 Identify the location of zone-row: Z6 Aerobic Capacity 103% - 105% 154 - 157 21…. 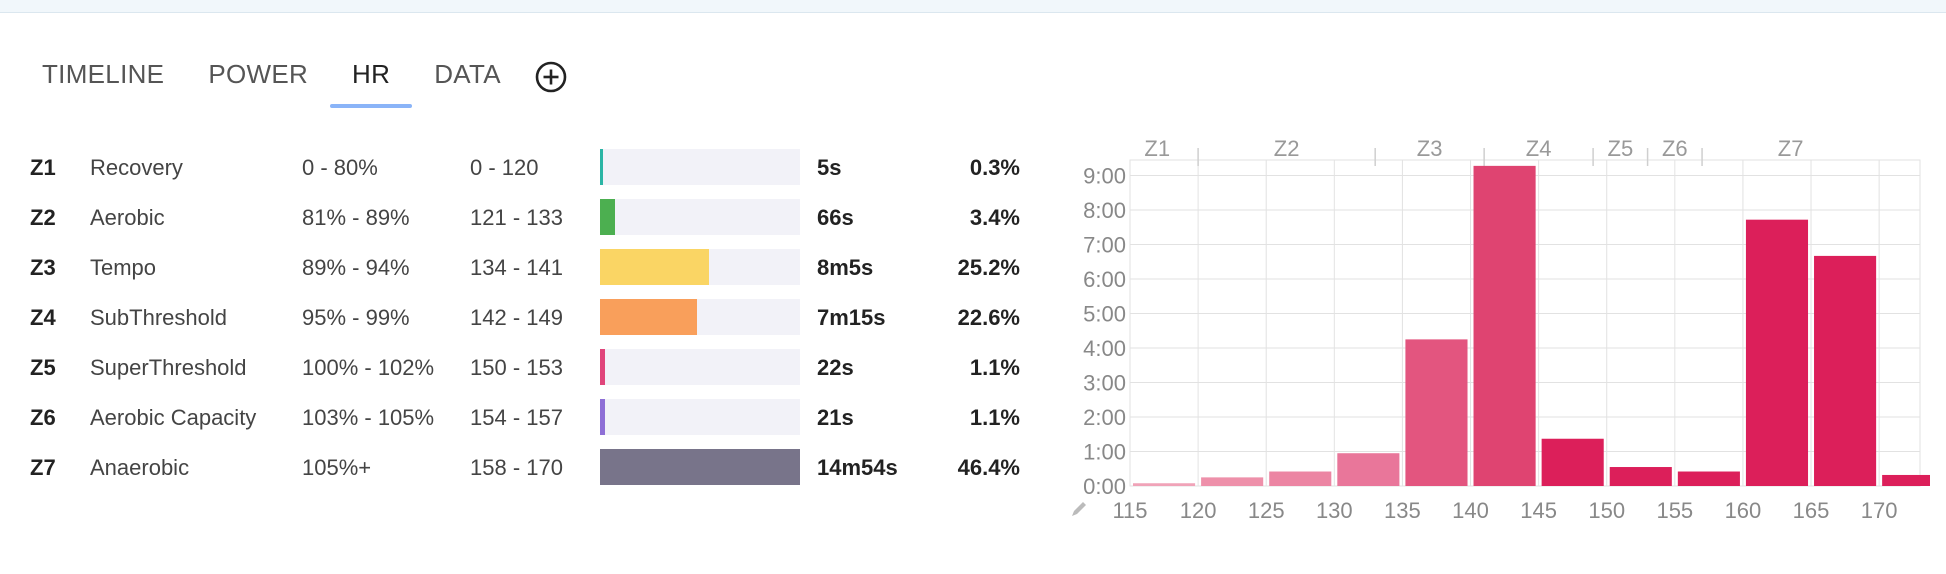
(525, 417).